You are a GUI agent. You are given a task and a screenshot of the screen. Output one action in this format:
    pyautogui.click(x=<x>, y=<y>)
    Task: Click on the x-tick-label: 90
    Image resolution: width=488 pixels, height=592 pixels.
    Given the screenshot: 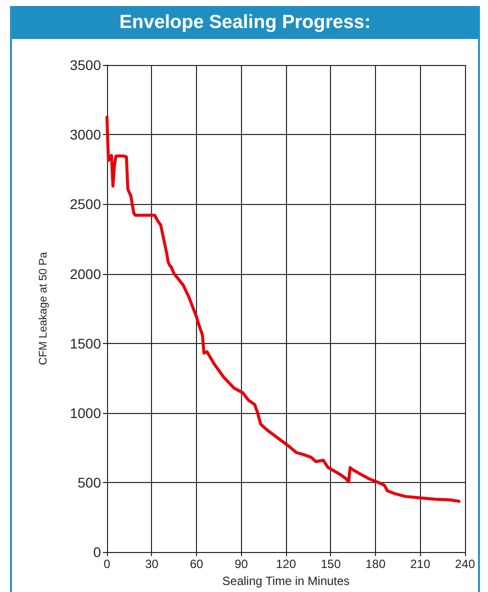 What is the action you would take?
    pyautogui.click(x=241, y=564)
    